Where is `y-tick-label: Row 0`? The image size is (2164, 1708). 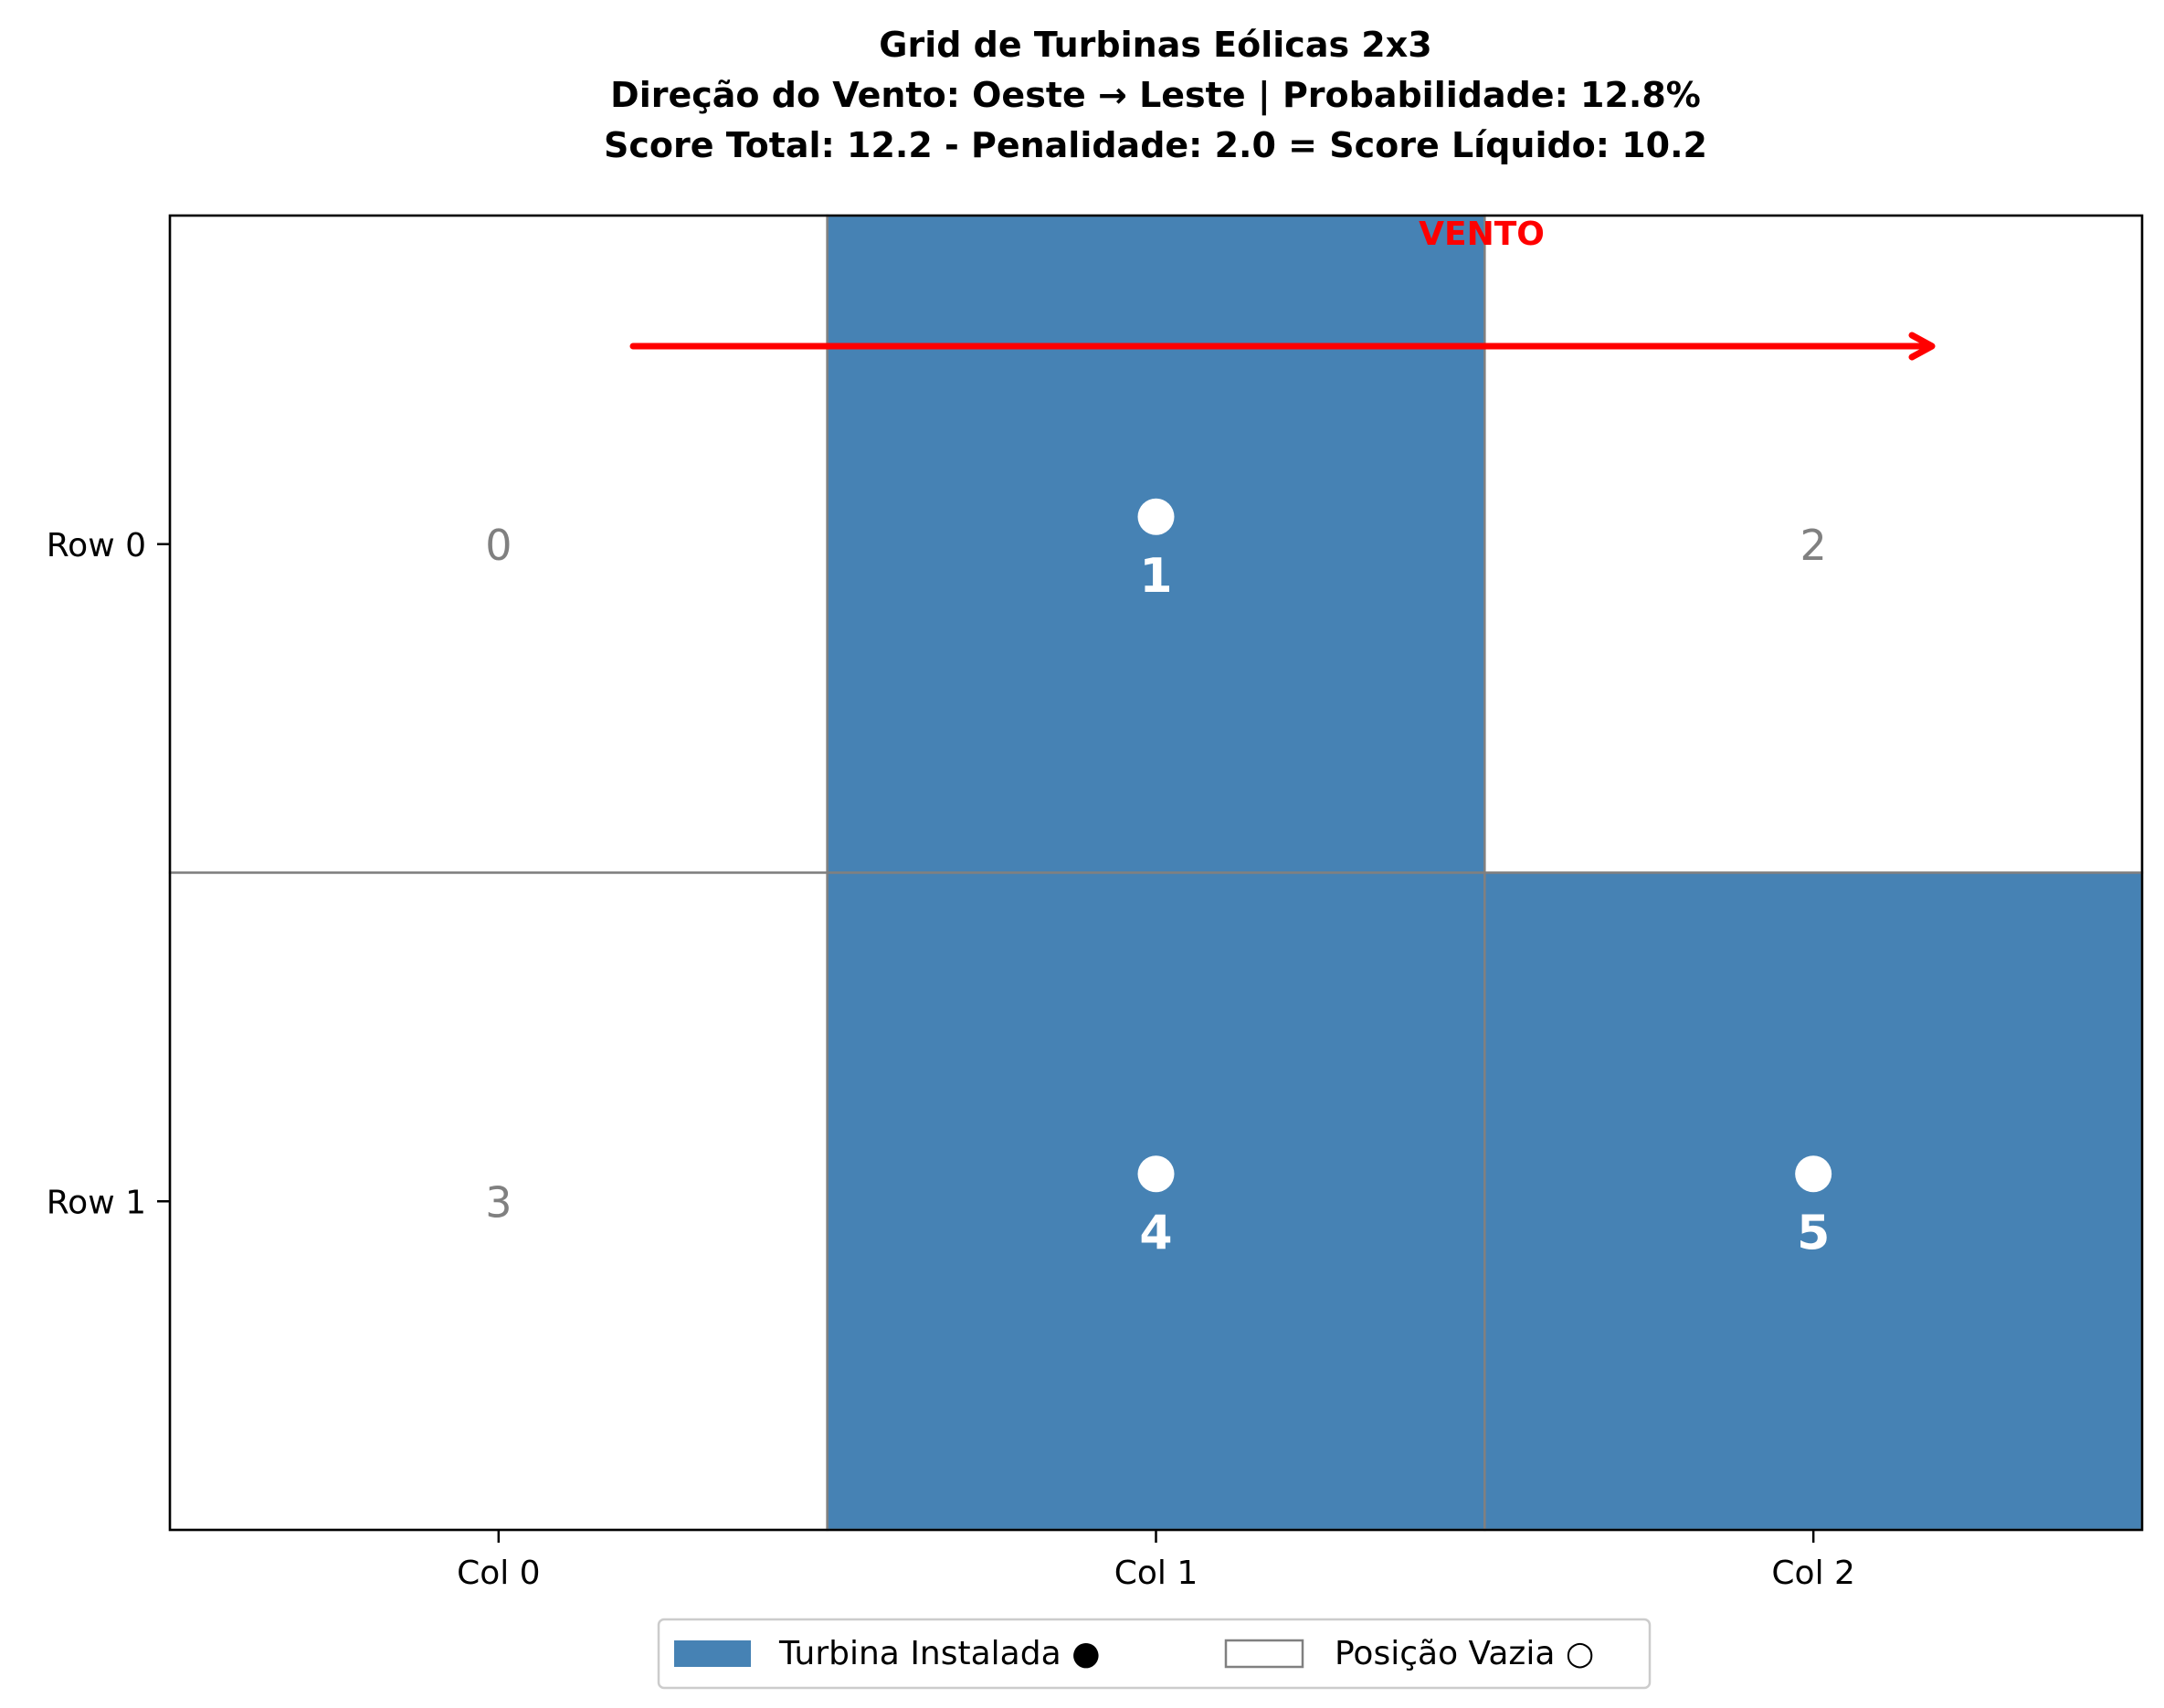
y-tick-label: Row 0 is located at coordinates (96, 545).